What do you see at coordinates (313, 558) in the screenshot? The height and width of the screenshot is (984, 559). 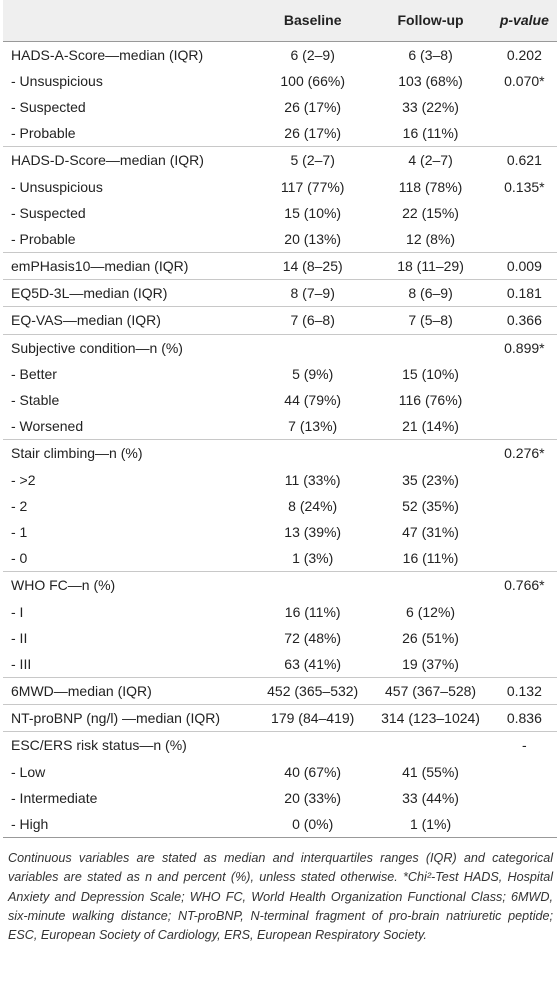 I see `baseline-value: 1 (3%)` at bounding box center [313, 558].